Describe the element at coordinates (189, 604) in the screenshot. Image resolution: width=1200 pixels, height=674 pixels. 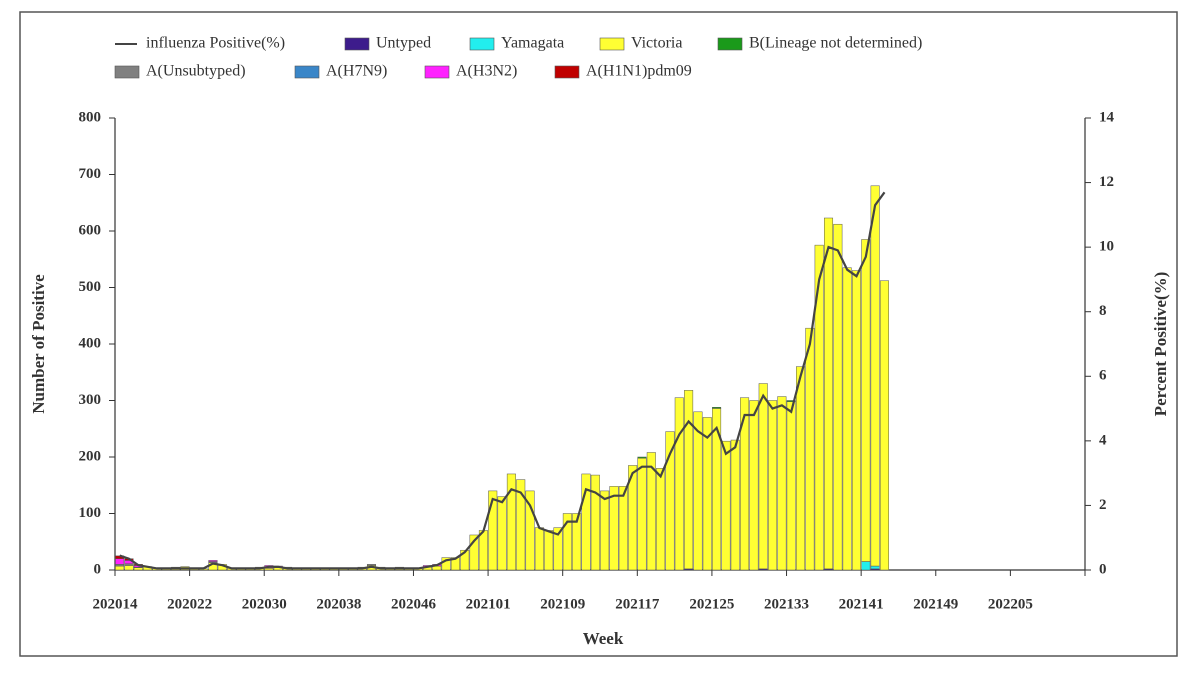
I see `x-tick-label: 202022` at that location.